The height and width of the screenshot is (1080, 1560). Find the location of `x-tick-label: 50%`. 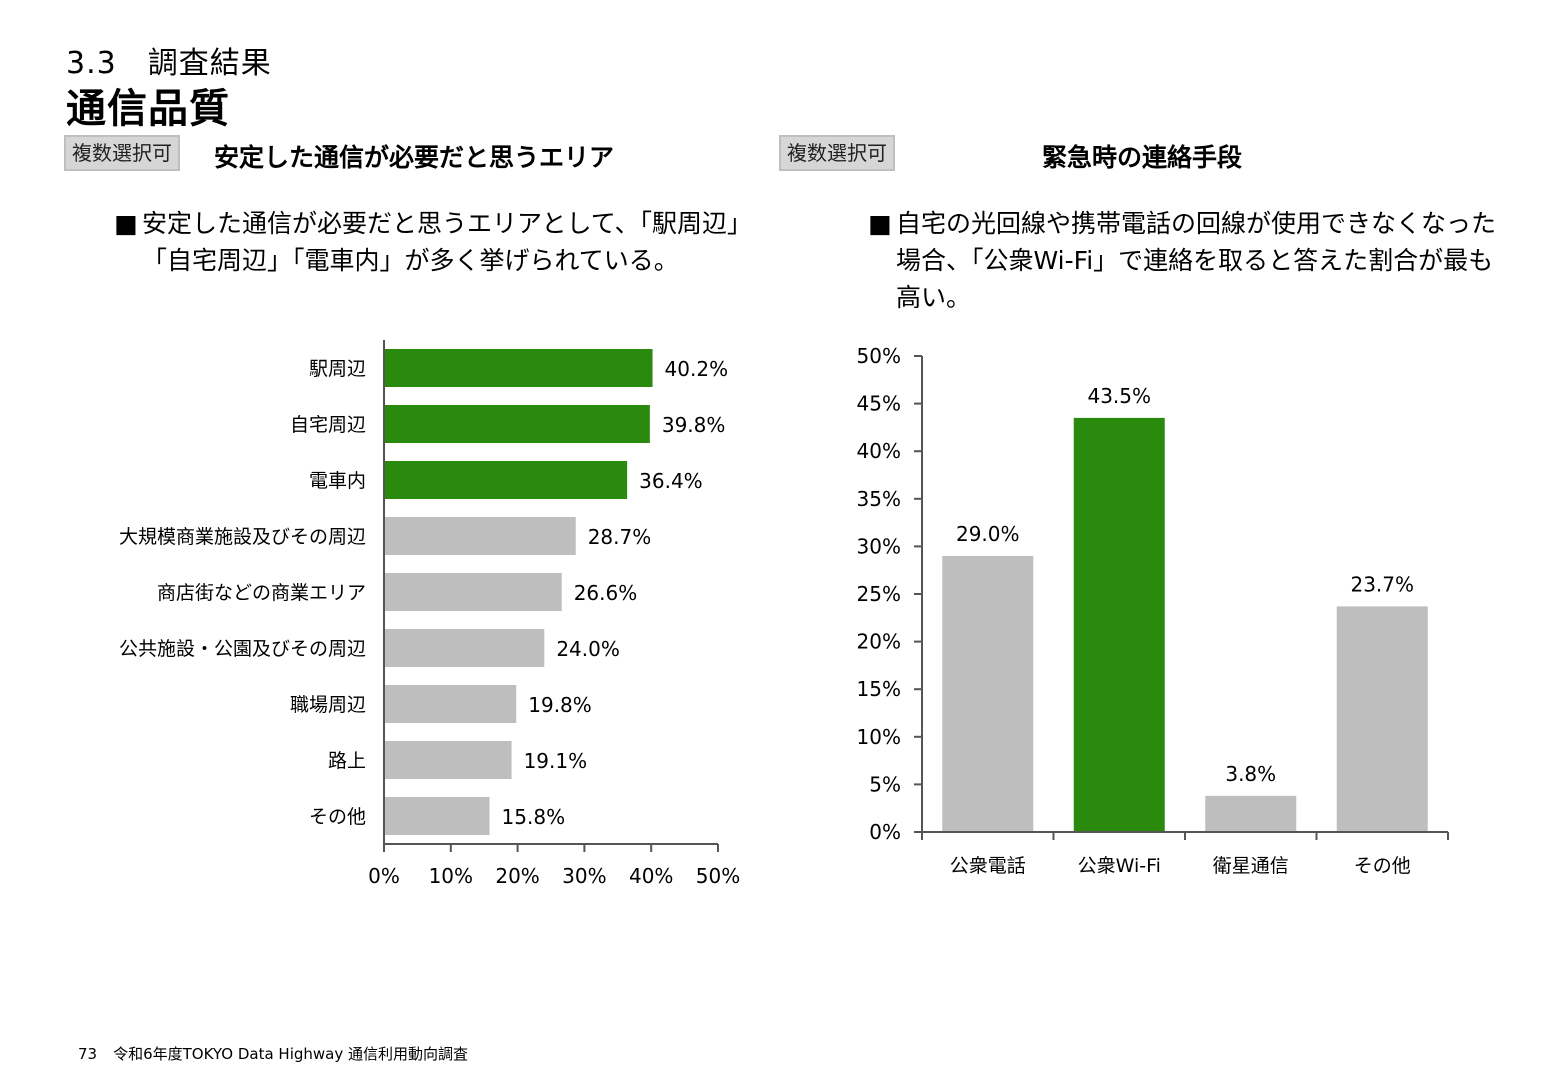

x-tick-label: 50% is located at coordinates (718, 876).